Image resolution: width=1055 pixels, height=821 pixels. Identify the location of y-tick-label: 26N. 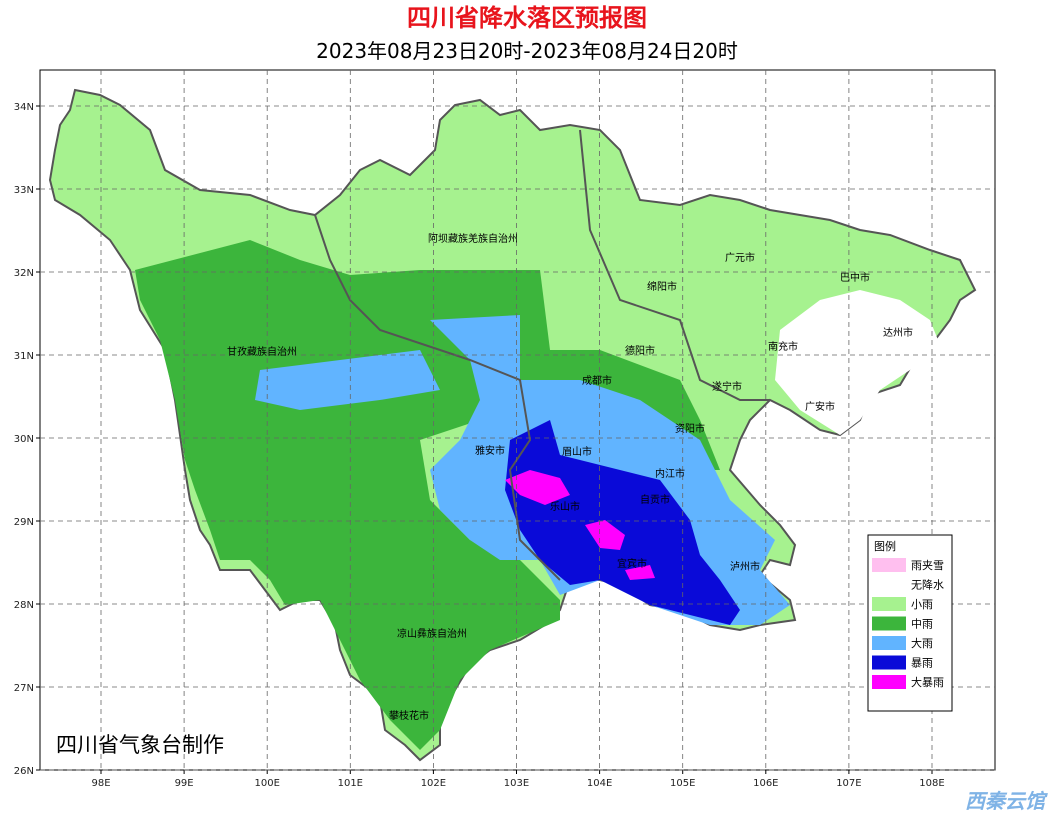
(24, 771).